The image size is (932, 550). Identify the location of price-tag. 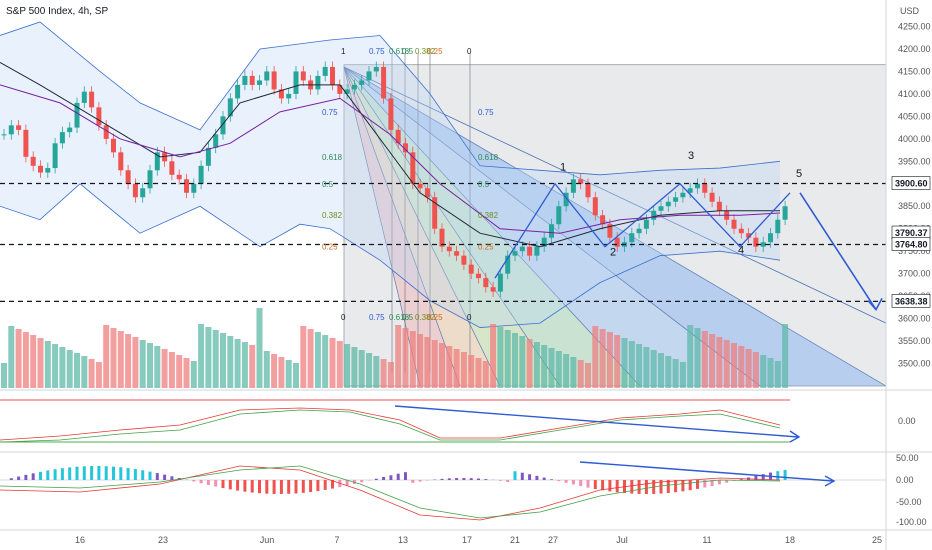
(911, 183).